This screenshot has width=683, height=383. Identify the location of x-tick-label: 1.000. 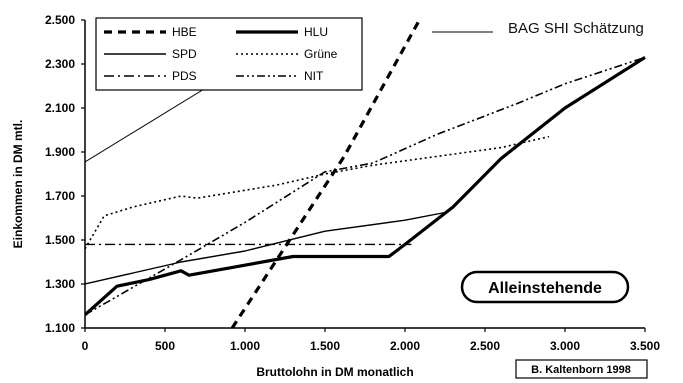
(245, 346).